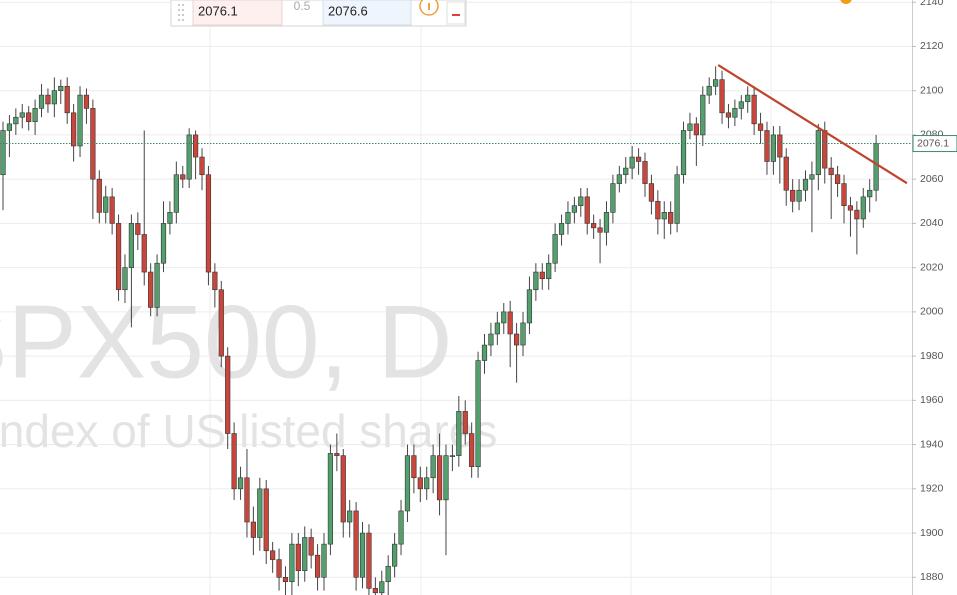 This screenshot has height=595, width=957. Describe the element at coordinates (429, 6) in the screenshot. I see `info-icon-glyph` at that location.